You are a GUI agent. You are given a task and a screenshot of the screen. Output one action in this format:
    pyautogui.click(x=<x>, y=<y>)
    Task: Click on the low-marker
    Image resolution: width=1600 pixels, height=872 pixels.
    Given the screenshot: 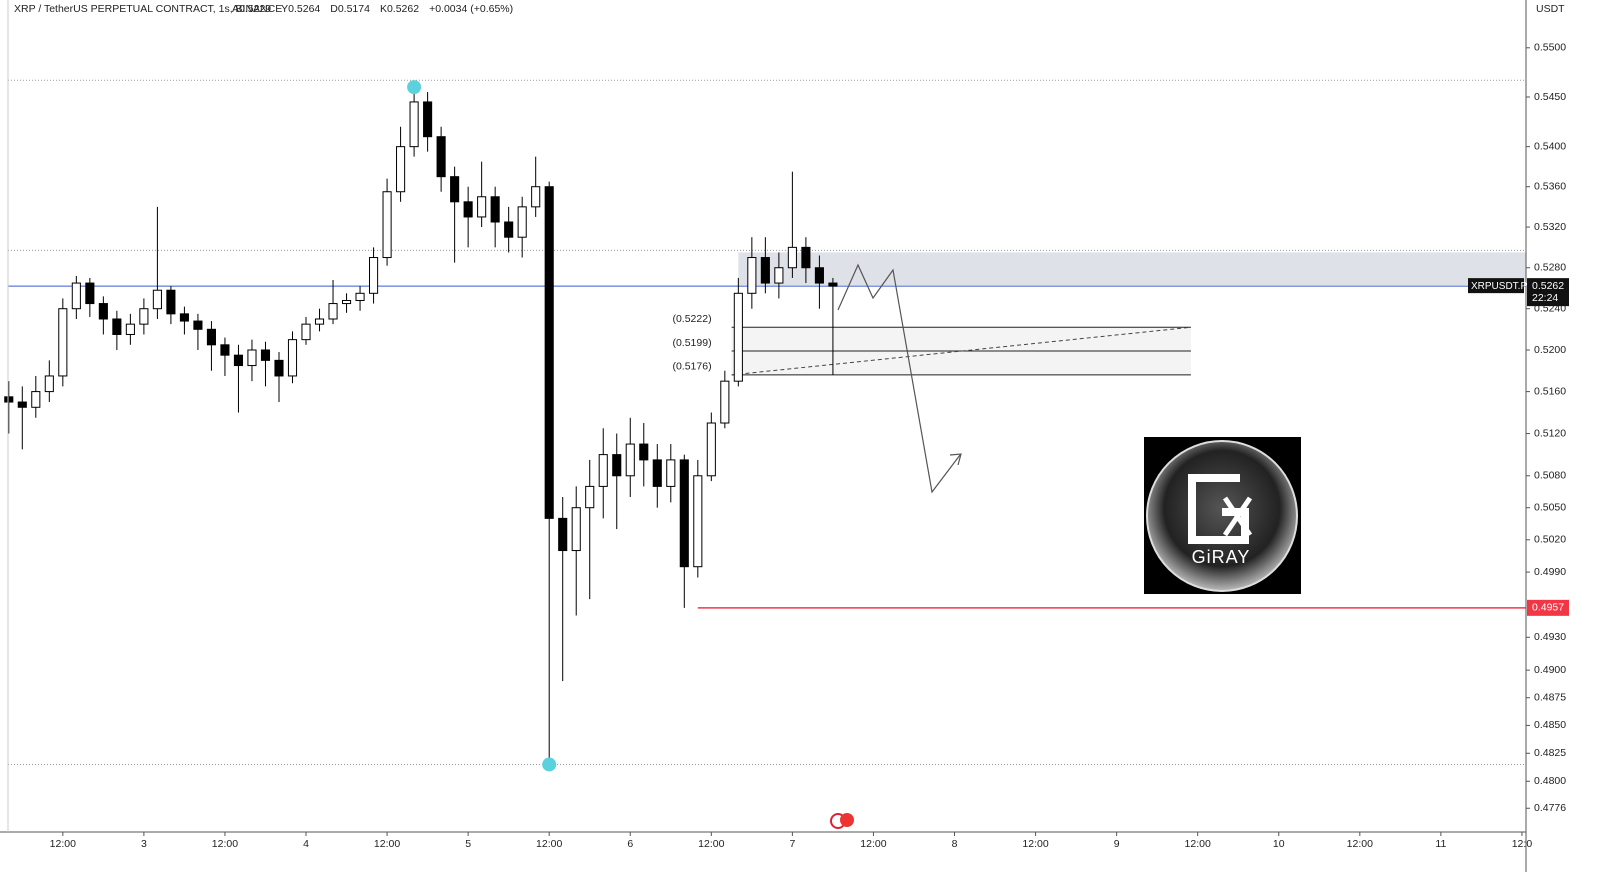 What is the action you would take?
    pyautogui.click(x=549, y=764)
    